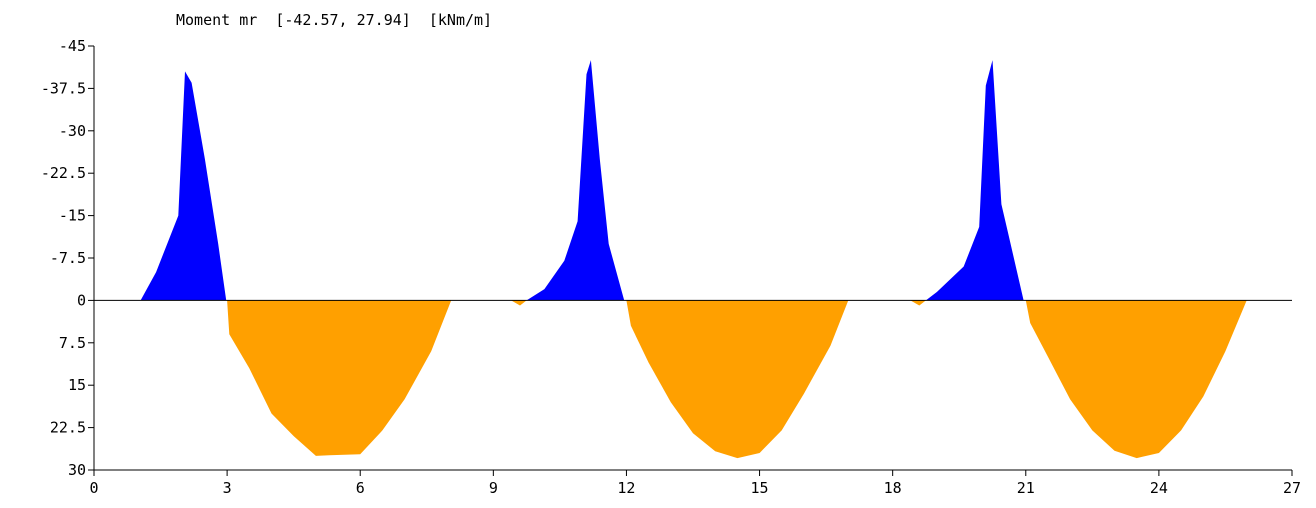 This screenshot has height=508, width=1316. What do you see at coordinates (72, 216) in the screenshot?
I see `y-tick-label: -15` at bounding box center [72, 216].